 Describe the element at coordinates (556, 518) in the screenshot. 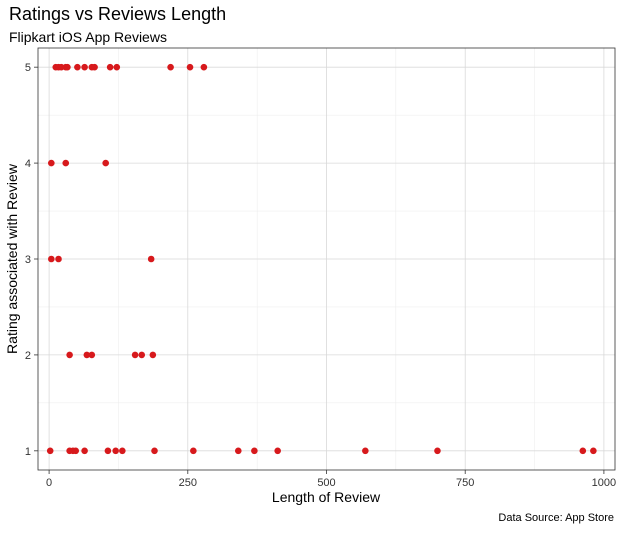

I see `chart-caption: Data Source: App Store` at that location.